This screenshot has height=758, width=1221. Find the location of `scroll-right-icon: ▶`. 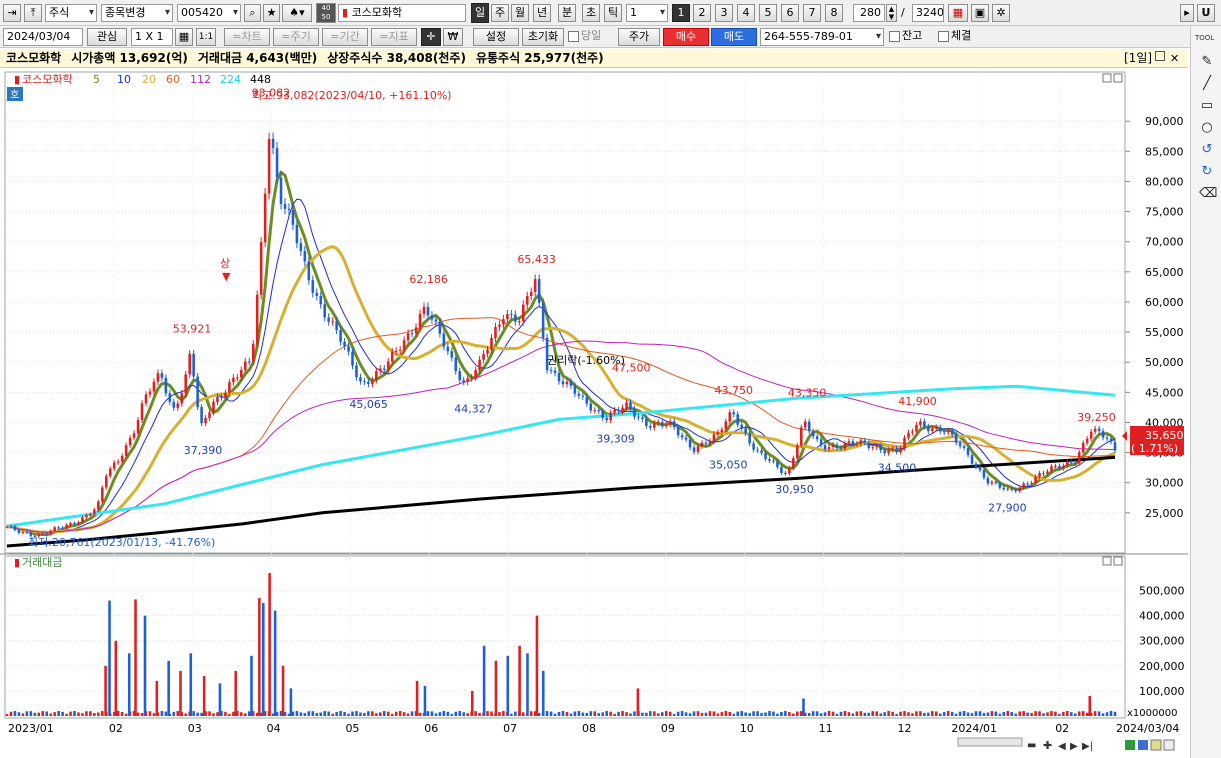

scroll-right-icon: ▶ is located at coordinates (1074, 746).